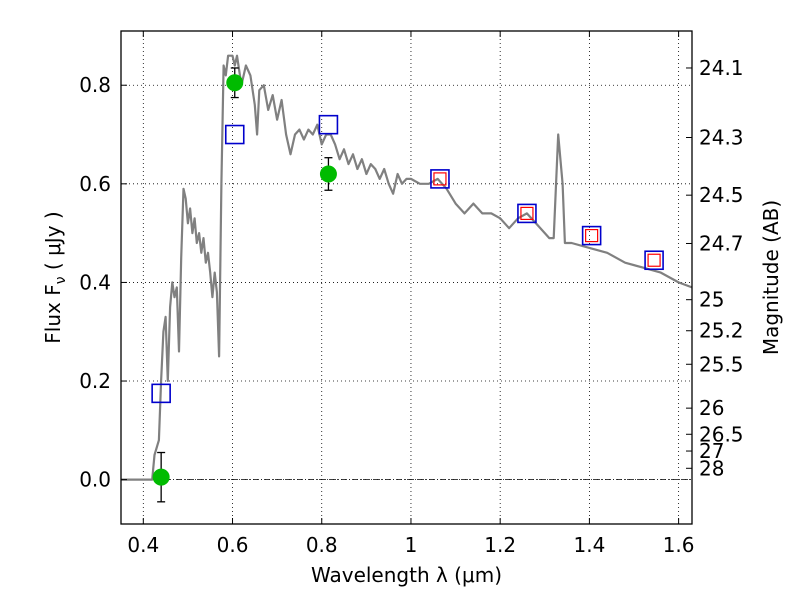 The width and height of the screenshot is (800, 605). I want to click on y-tick-label: 0.4, so click(95, 282).